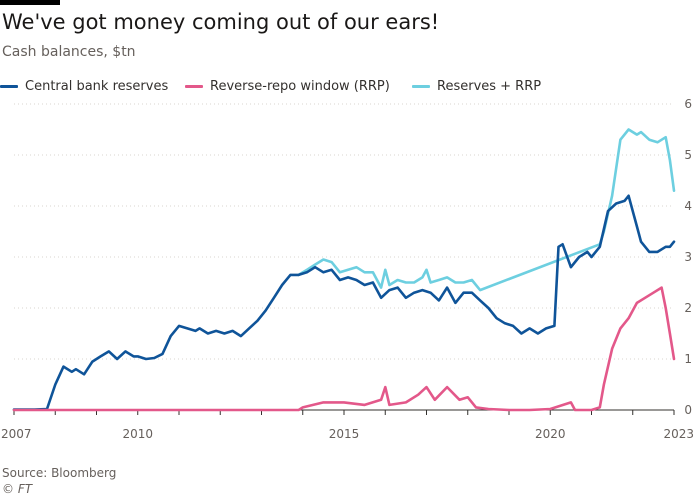  What do you see at coordinates (344, 434) in the screenshot?
I see `x-tick-label-2015: 2015` at bounding box center [344, 434].